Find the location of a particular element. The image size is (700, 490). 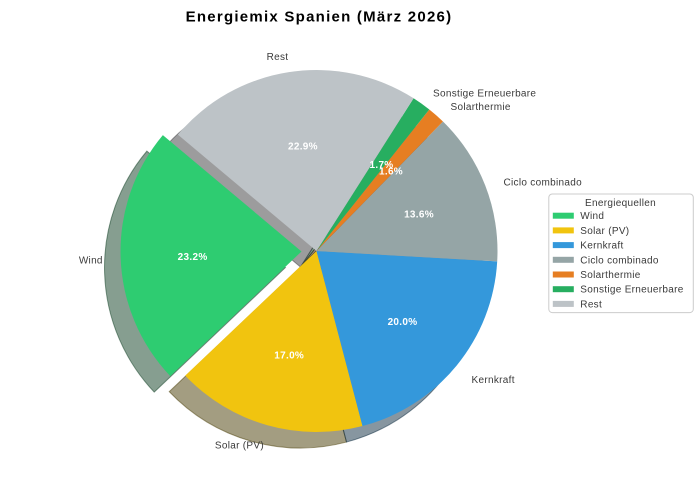

svg-text: 23.2% is located at coordinates (193, 257).